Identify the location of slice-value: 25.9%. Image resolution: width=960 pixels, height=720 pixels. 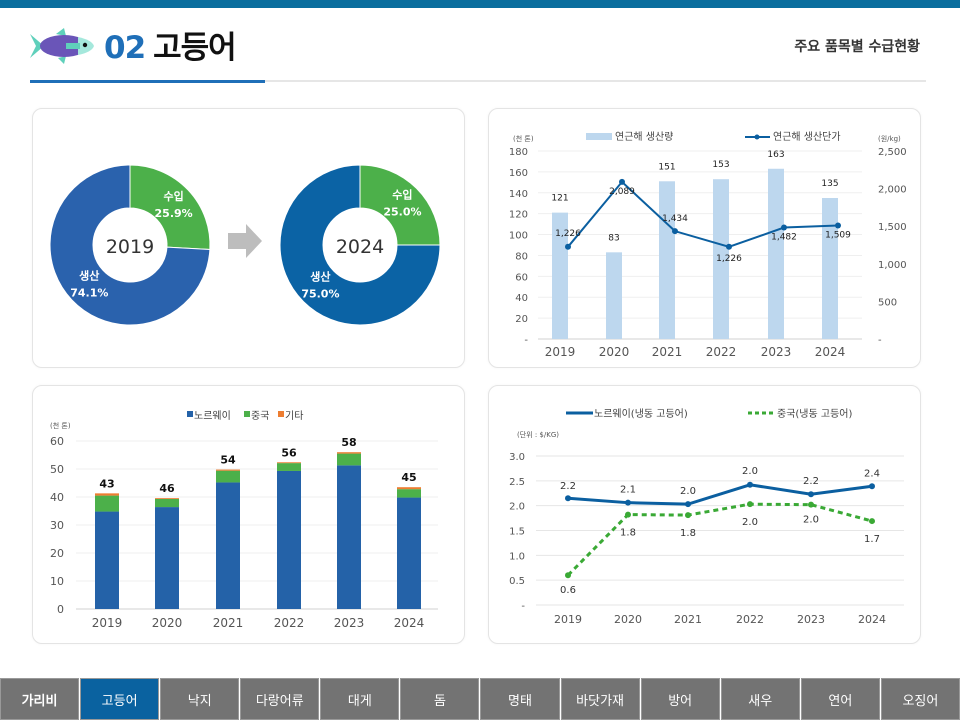
(174, 213).